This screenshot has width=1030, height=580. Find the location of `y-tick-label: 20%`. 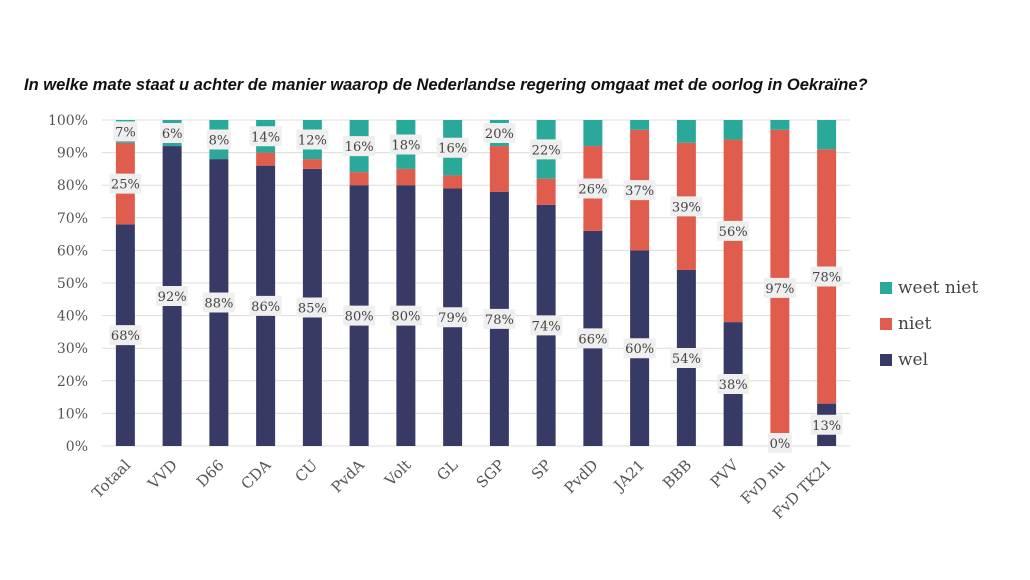

y-tick-label: 20% is located at coordinates (72, 382).